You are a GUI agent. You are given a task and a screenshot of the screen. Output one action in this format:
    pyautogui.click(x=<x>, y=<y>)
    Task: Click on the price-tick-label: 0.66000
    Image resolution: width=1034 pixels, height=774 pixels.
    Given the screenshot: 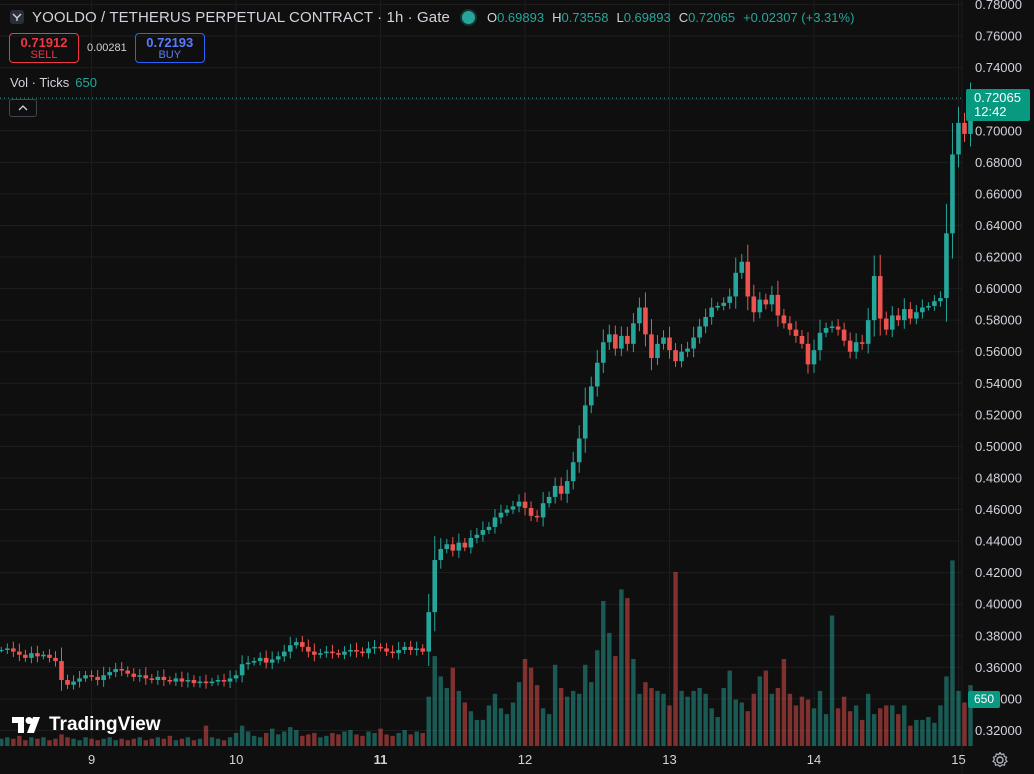 What is the action you would take?
    pyautogui.click(x=998, y=193)
    